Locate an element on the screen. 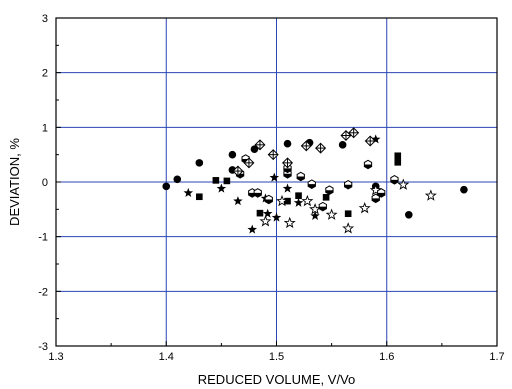 The width and height of the screenshot is (512, 389). x-tick-label: 1.6 is located at coordinates (386, 357).